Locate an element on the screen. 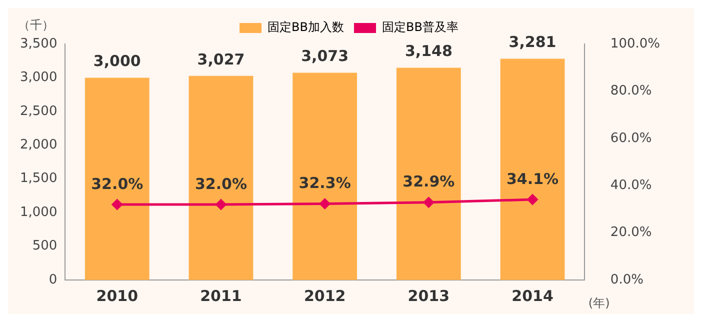 The width and height of the screenshot is (702, 322). y-tick-label: 0 is located at coordinates (53, 280).